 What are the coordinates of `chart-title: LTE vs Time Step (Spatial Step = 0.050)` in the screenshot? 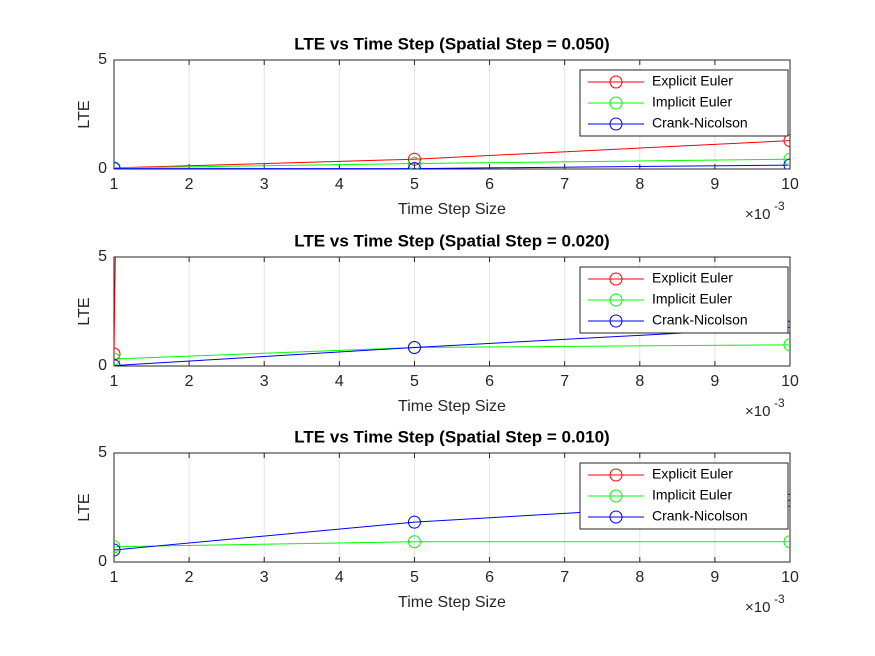 It's located at (451, 43).